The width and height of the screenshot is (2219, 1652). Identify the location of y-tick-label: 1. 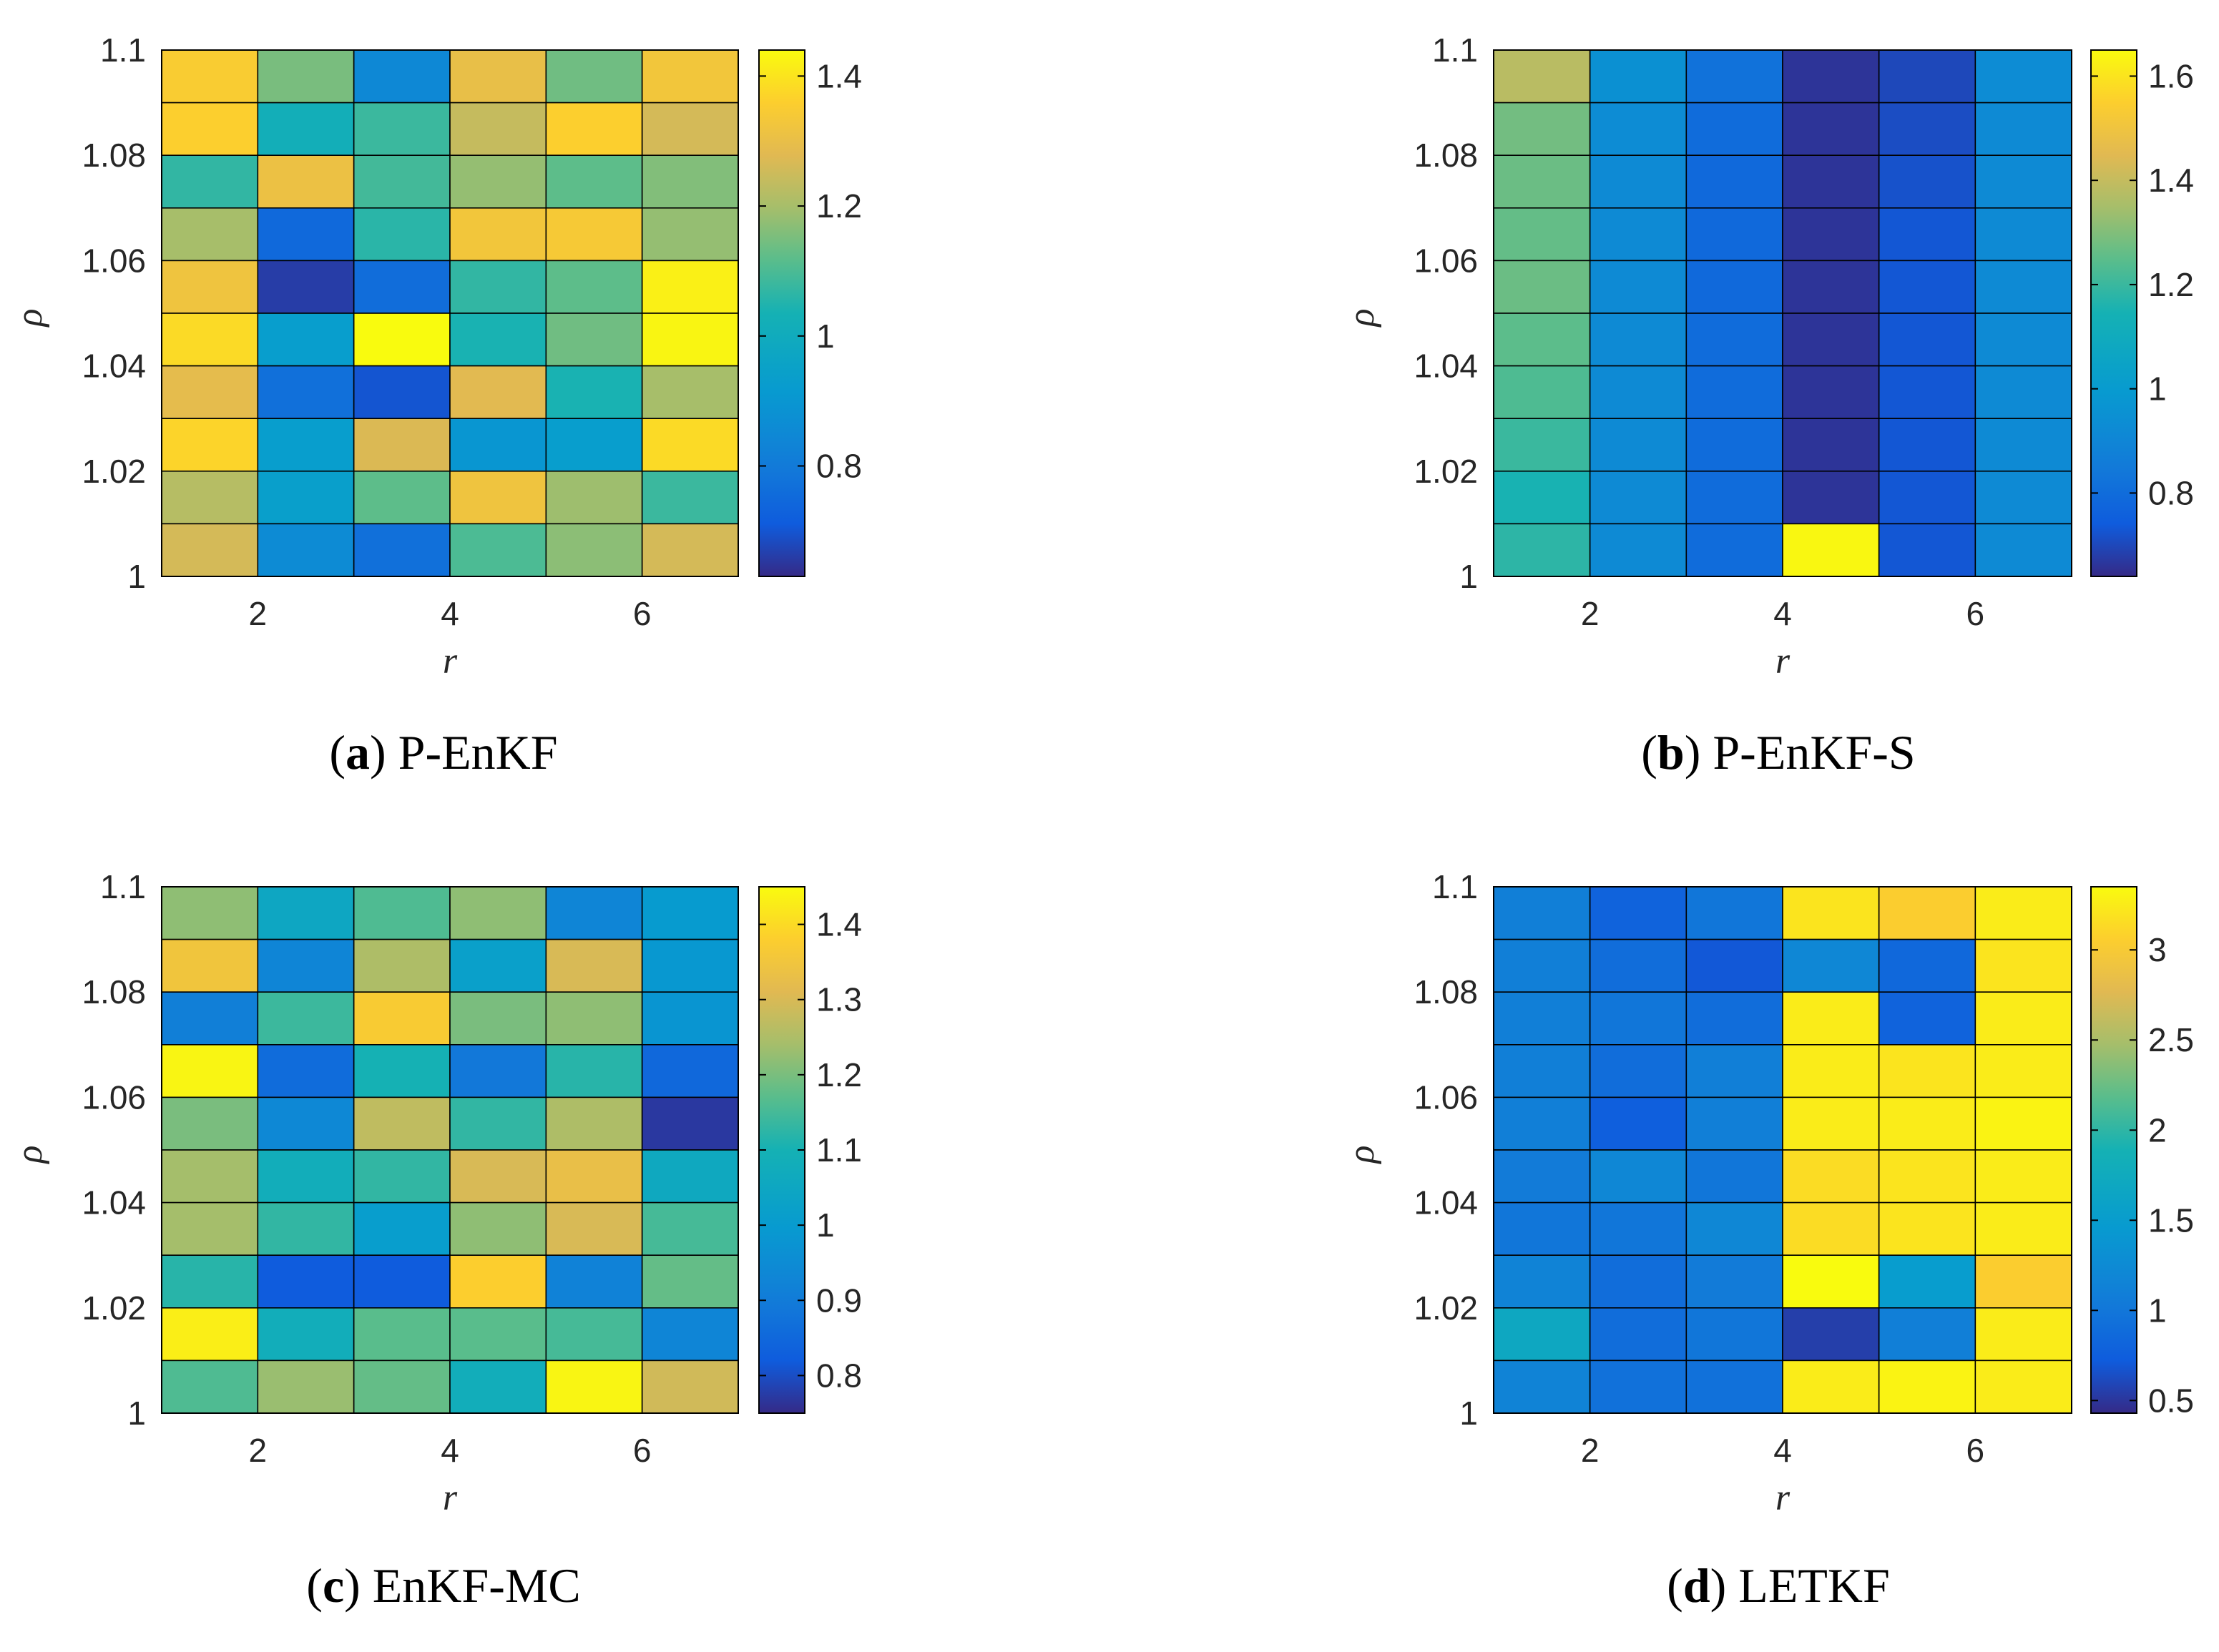
(136, 1414).